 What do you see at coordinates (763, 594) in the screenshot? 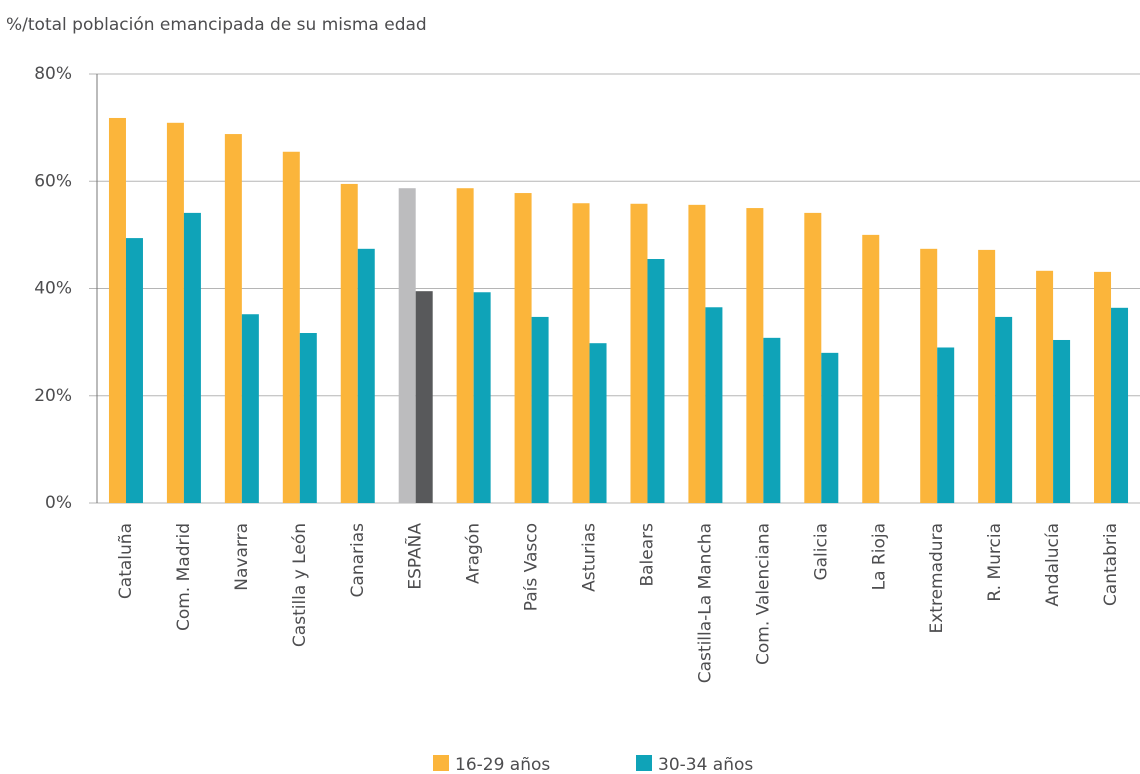
I see `x-tick-label: Com. Valenciana` at bounding box center [763, 594].